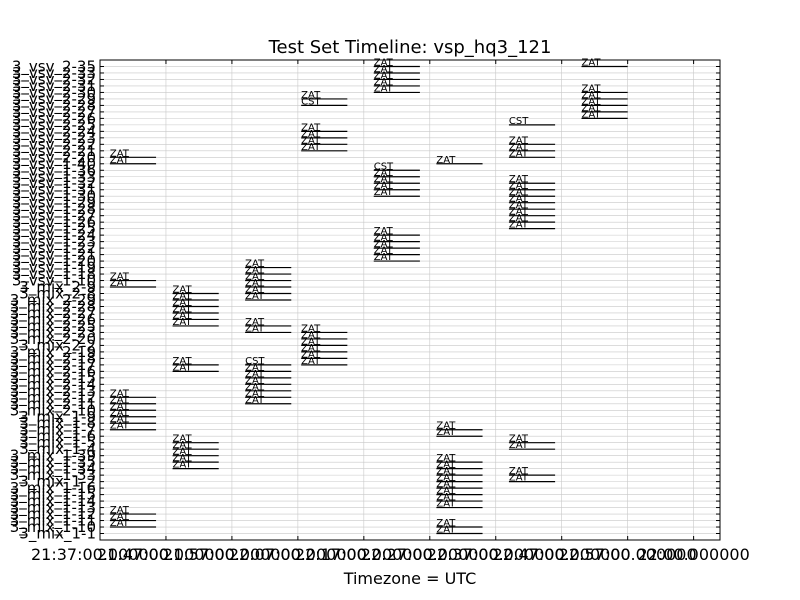 This screenshot has height=600, width=800. I want to click on y-tick-label: 3_vsv_1-22, so click(54, 248).